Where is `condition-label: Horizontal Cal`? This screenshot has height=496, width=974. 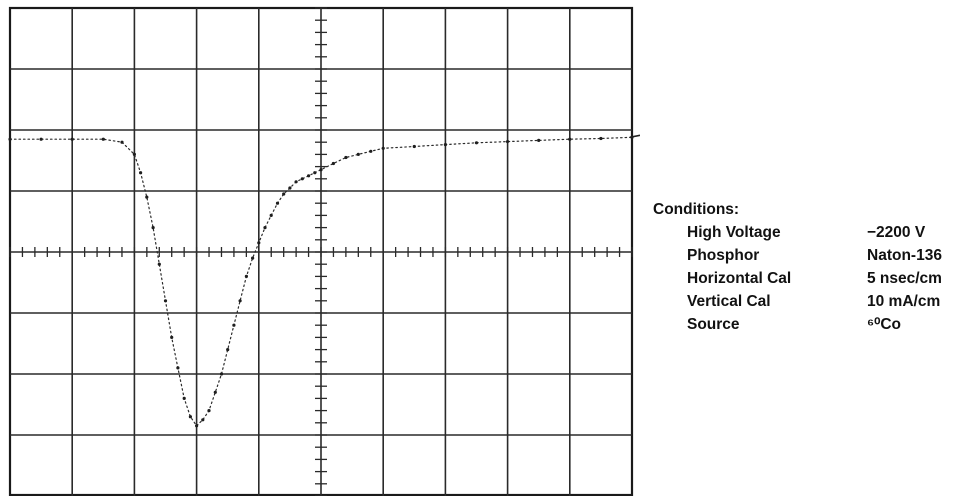 condition-label: Horizontal Cal is located at coordinates (739, 278).